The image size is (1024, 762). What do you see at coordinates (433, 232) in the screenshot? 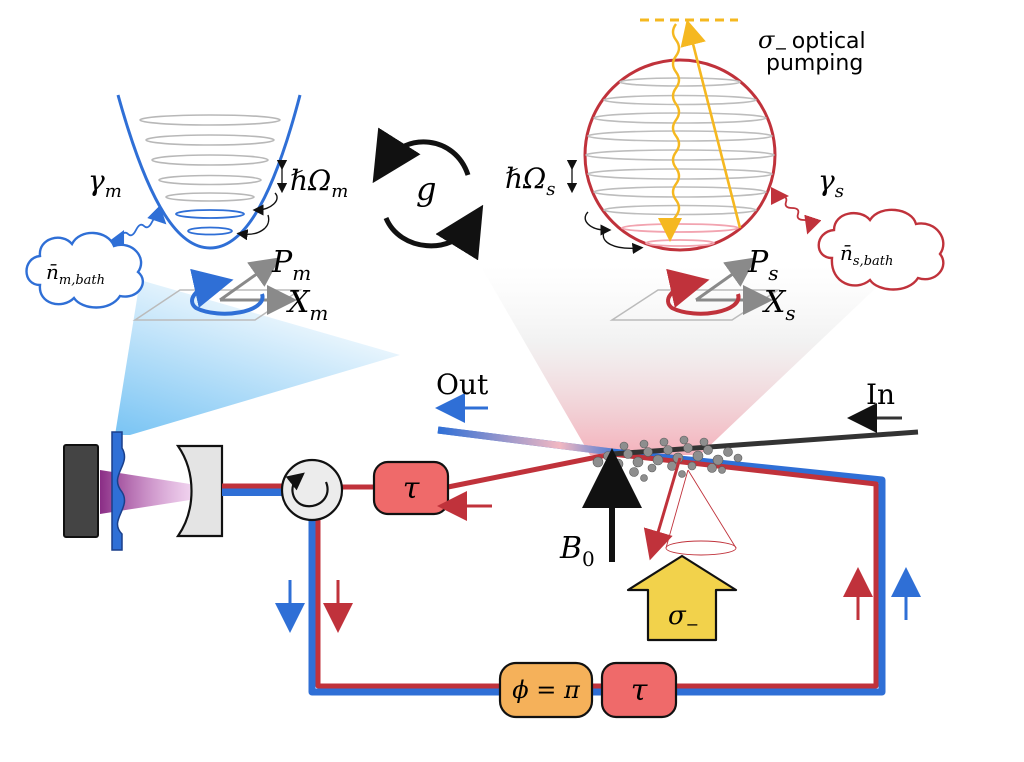
I see `coupling-arrow-bottom` at bounding box center [433, 232].